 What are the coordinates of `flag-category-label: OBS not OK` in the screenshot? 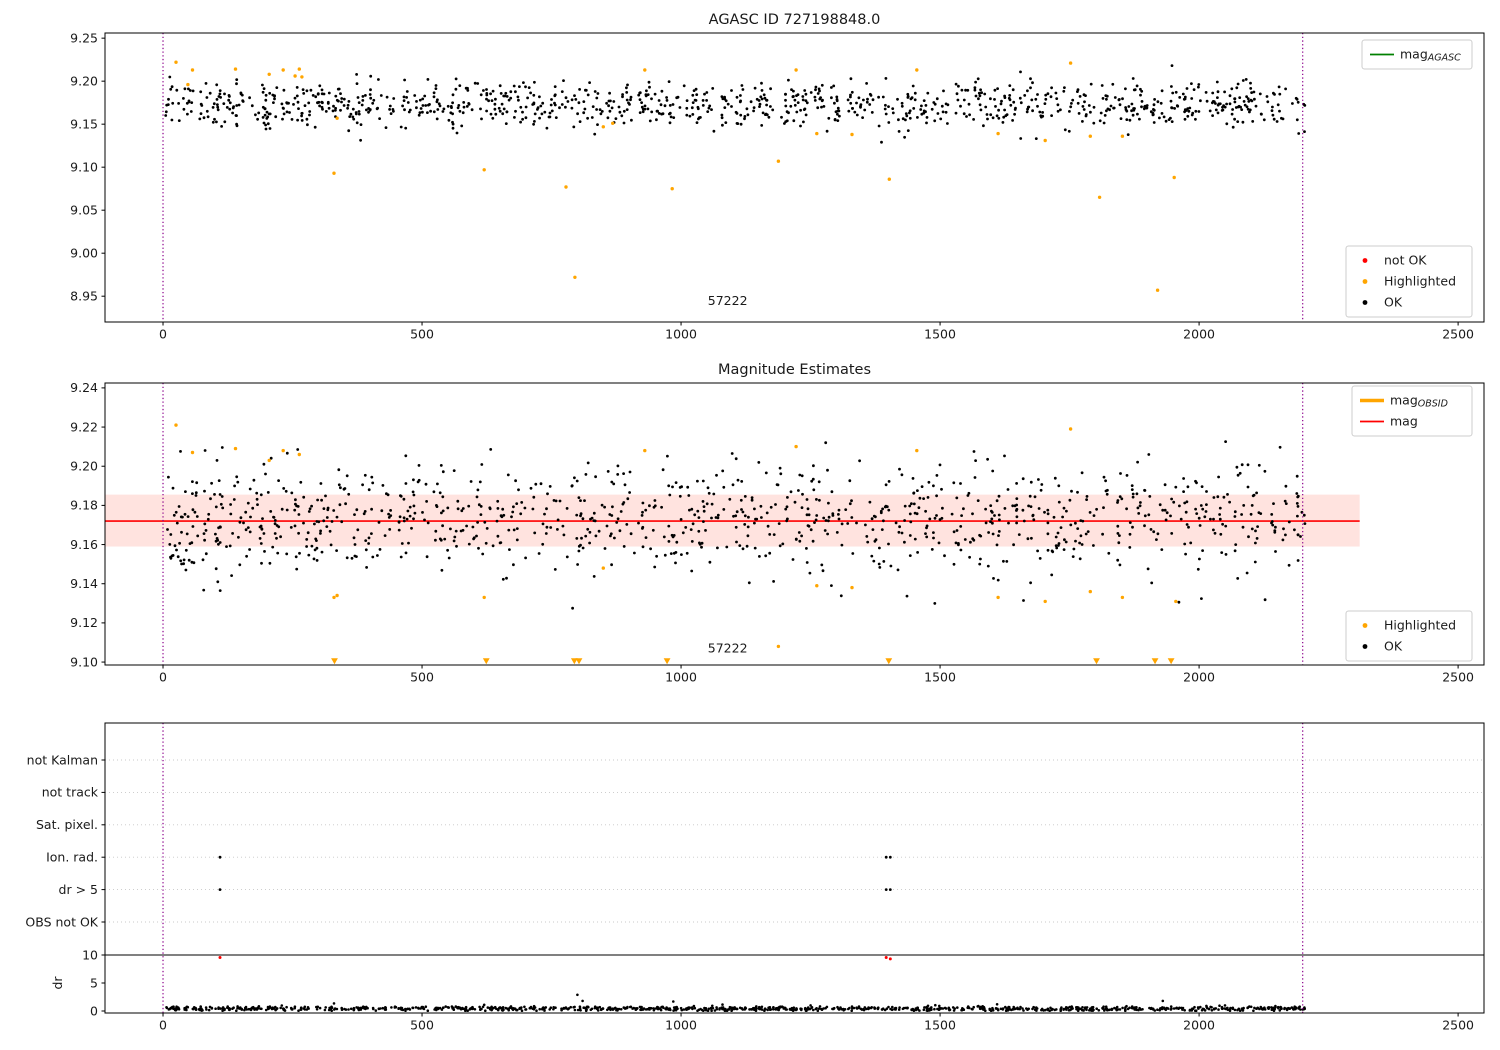 It's located at (61, 921).